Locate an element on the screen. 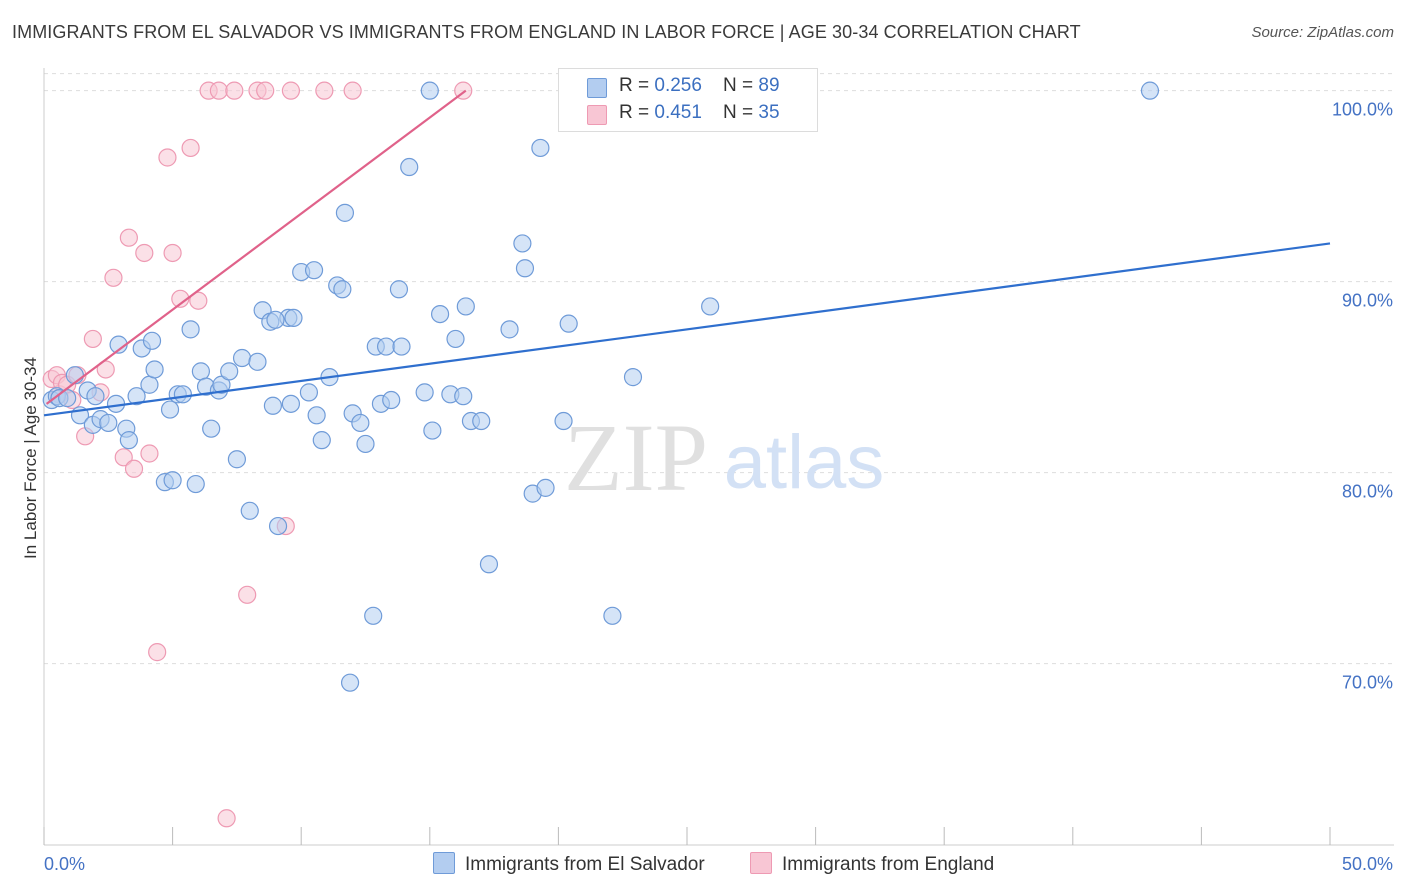  legend-swatch-blue is located at coordinates (597, 88).